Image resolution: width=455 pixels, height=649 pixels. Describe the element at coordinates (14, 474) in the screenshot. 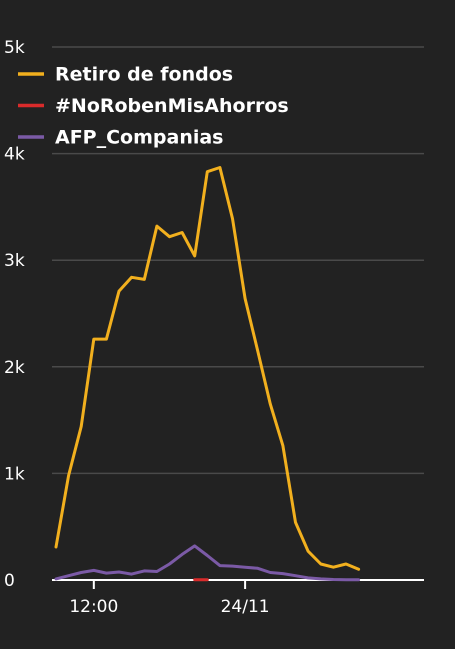

I see `y-tick-label: 1k` at that location.